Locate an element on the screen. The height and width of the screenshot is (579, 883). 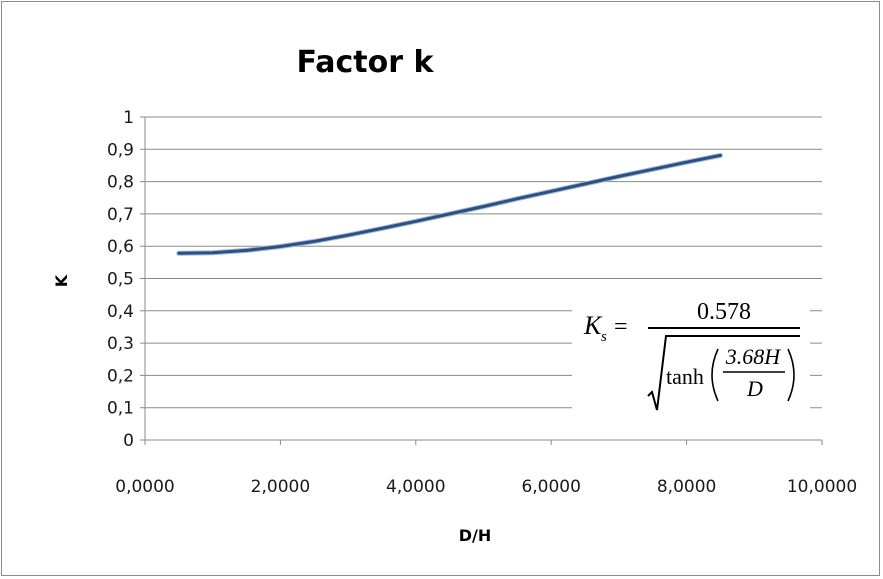
y-tick-label: 0,5 is located at coordinates (120, 280).